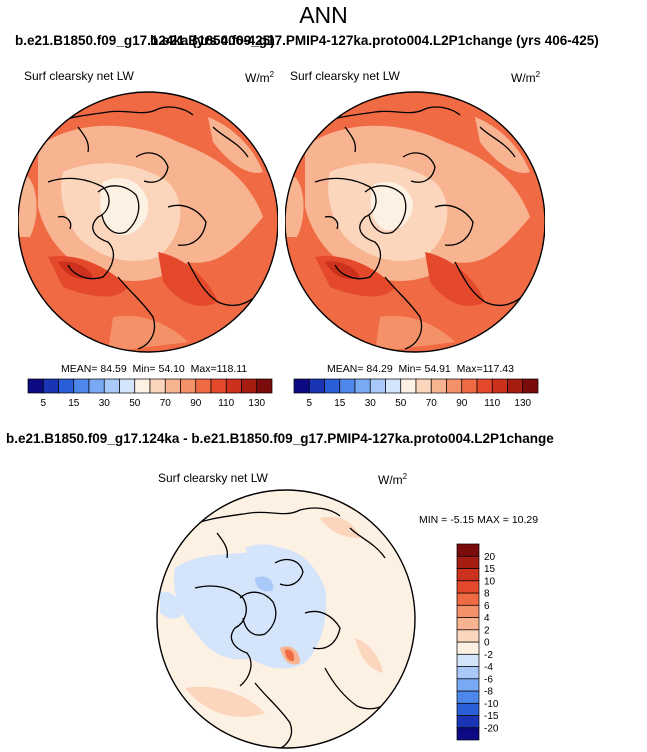 Image resolution: width=647 pixels, height=752 pixels. I want to click on left-colorbar: 5 15 30 50 70 90 110 130, so click(150, 393).